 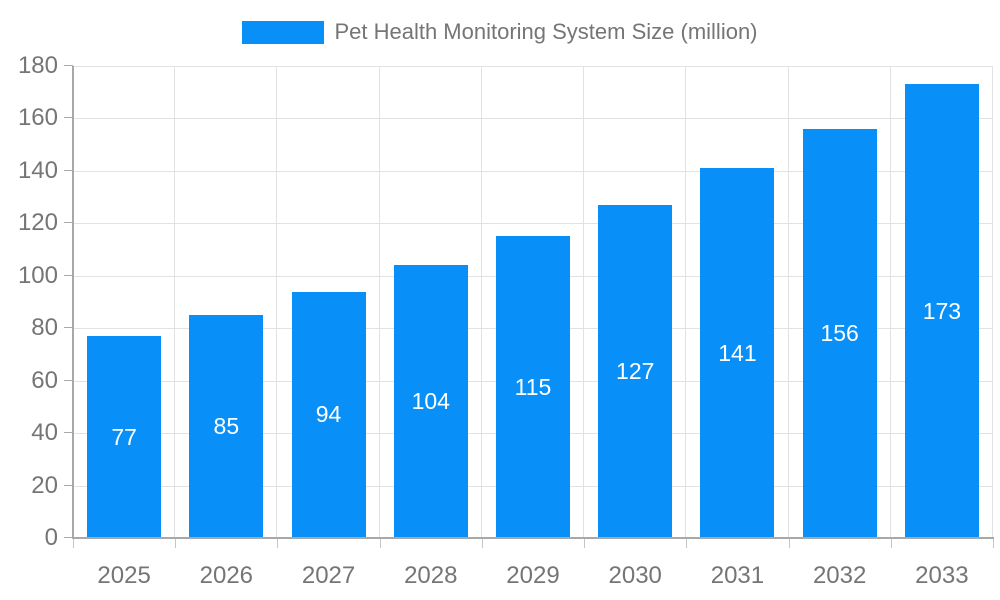 What do you see at coordinates (37, 223) in the screenshot?
I see `y-tick-label: 120` at bounding box center [37, 223].